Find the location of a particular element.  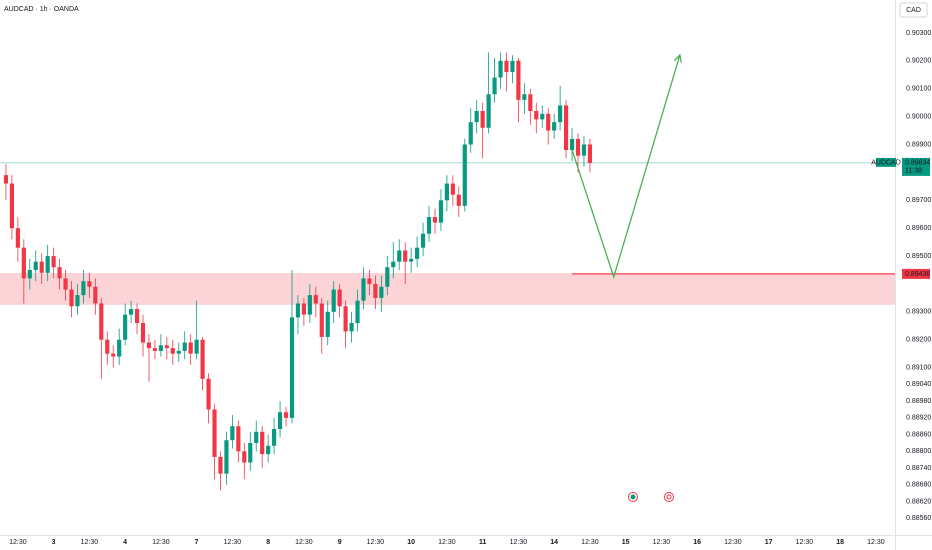

x-tick-label: 15 is located at coordinates (626, 542).